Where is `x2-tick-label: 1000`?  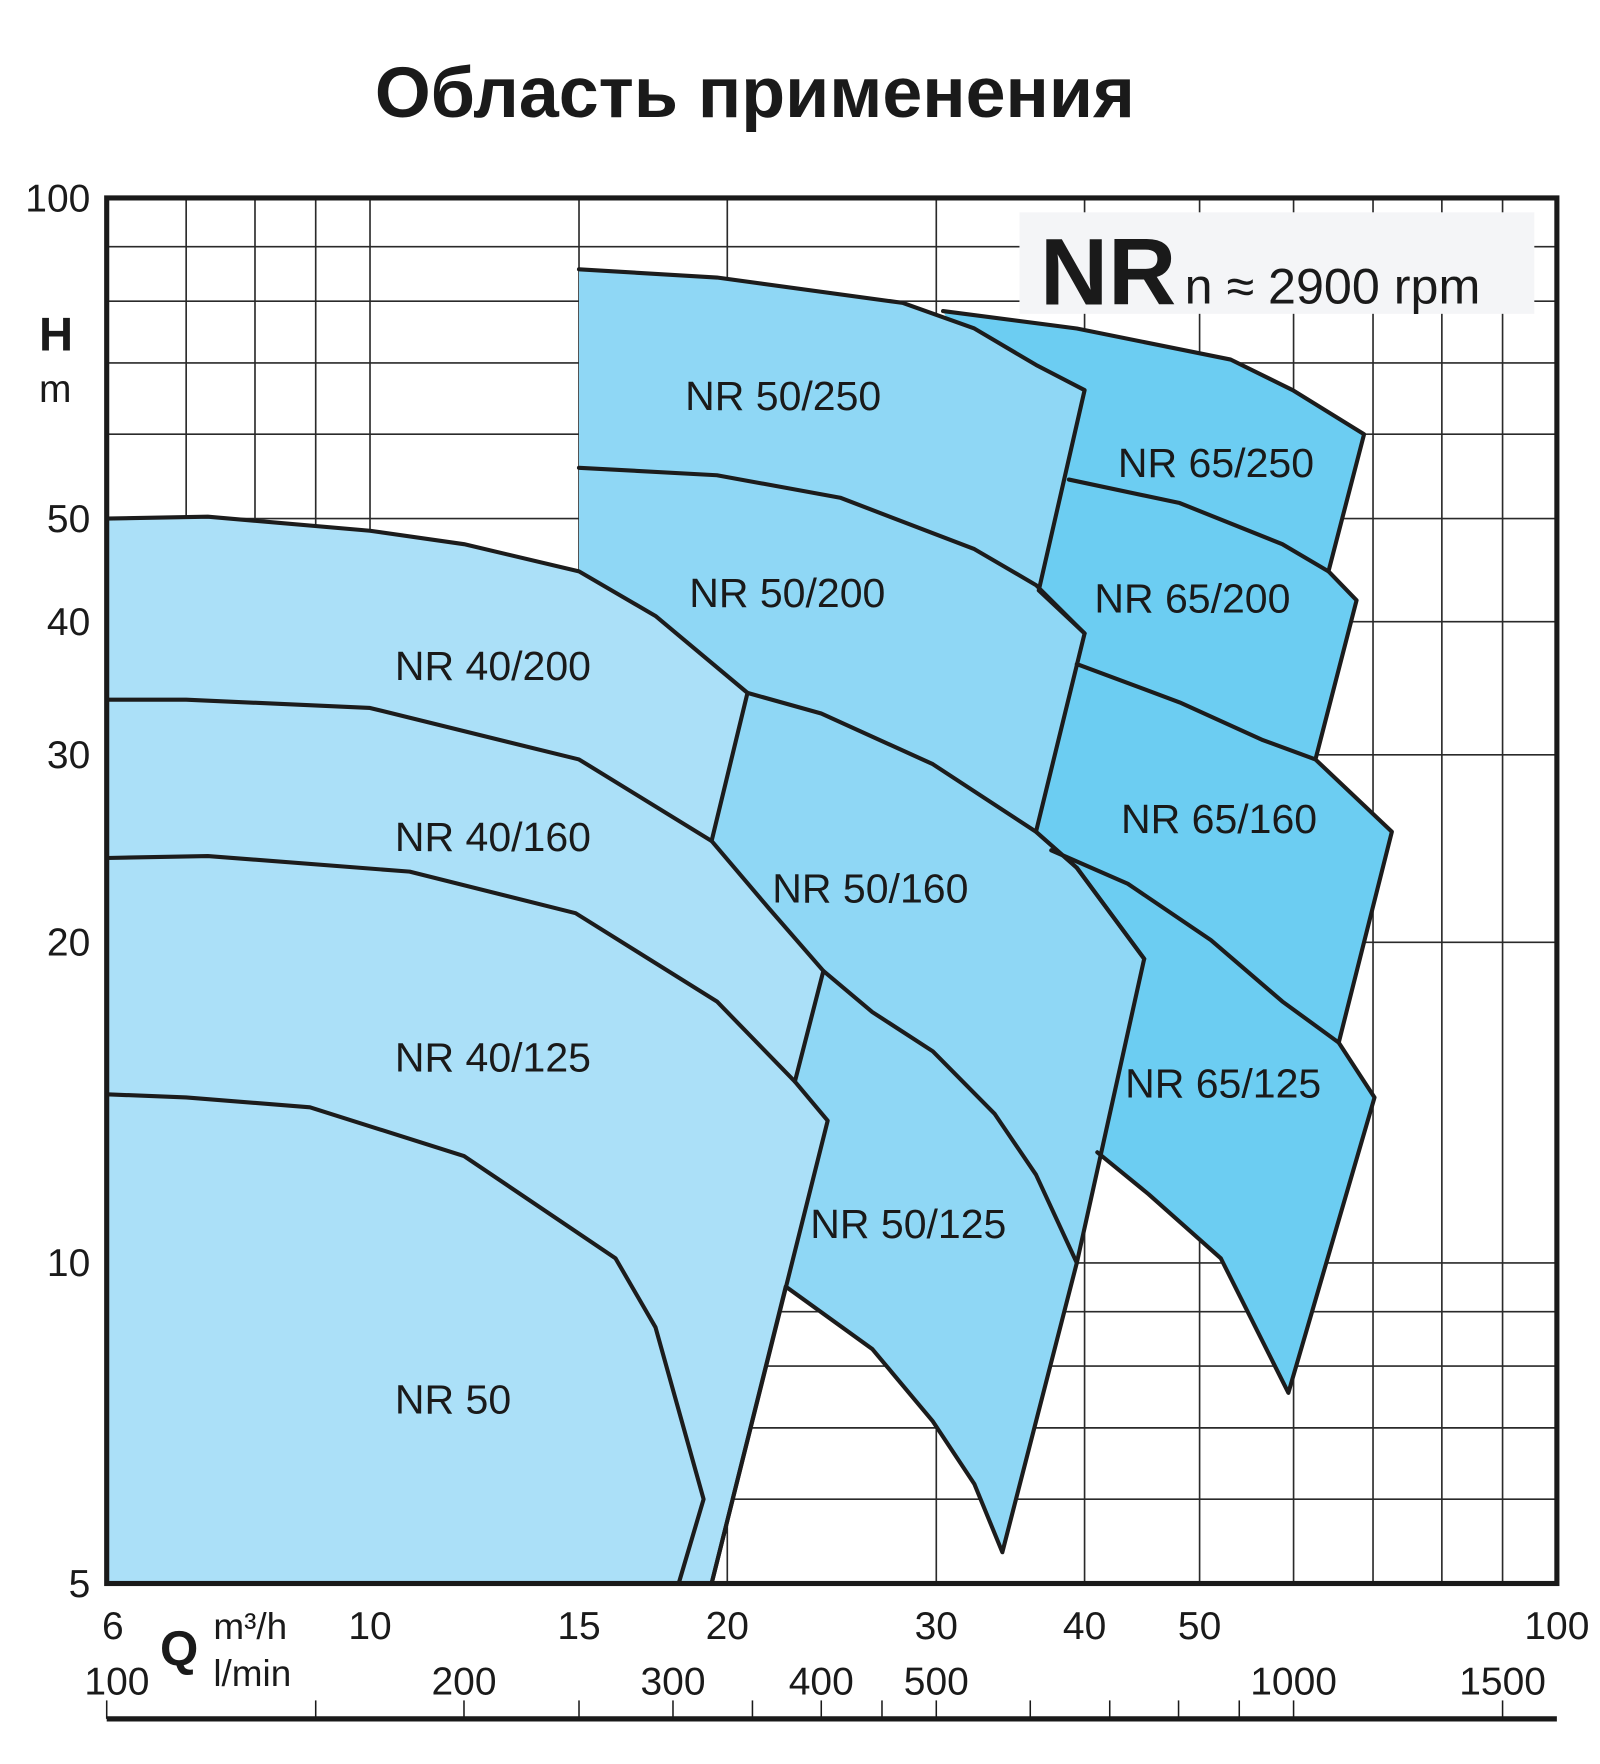
x2-tick-label: 1000 is located at coordinates (1293, 1681).